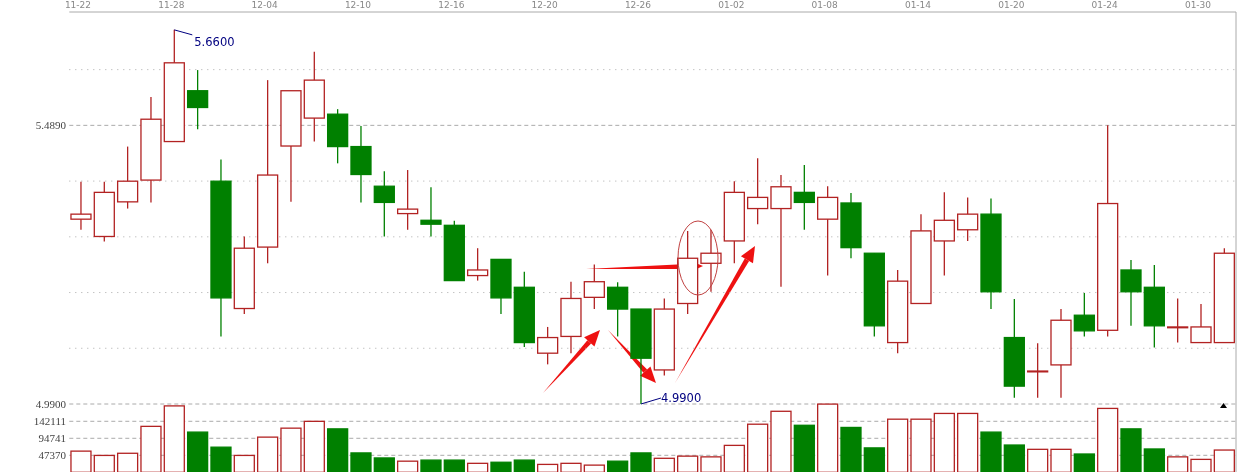 The image size is (1241, 472). Describe the element at coordinates (51, 403) in the screenshot. I see `y-tick-label: 4.9900` at that location.